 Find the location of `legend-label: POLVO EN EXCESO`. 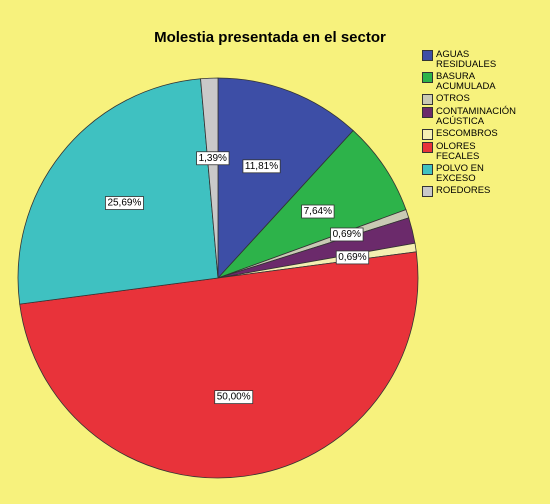

legend-label: POLVO EN EXCESO is located at coordinates (460, 173).